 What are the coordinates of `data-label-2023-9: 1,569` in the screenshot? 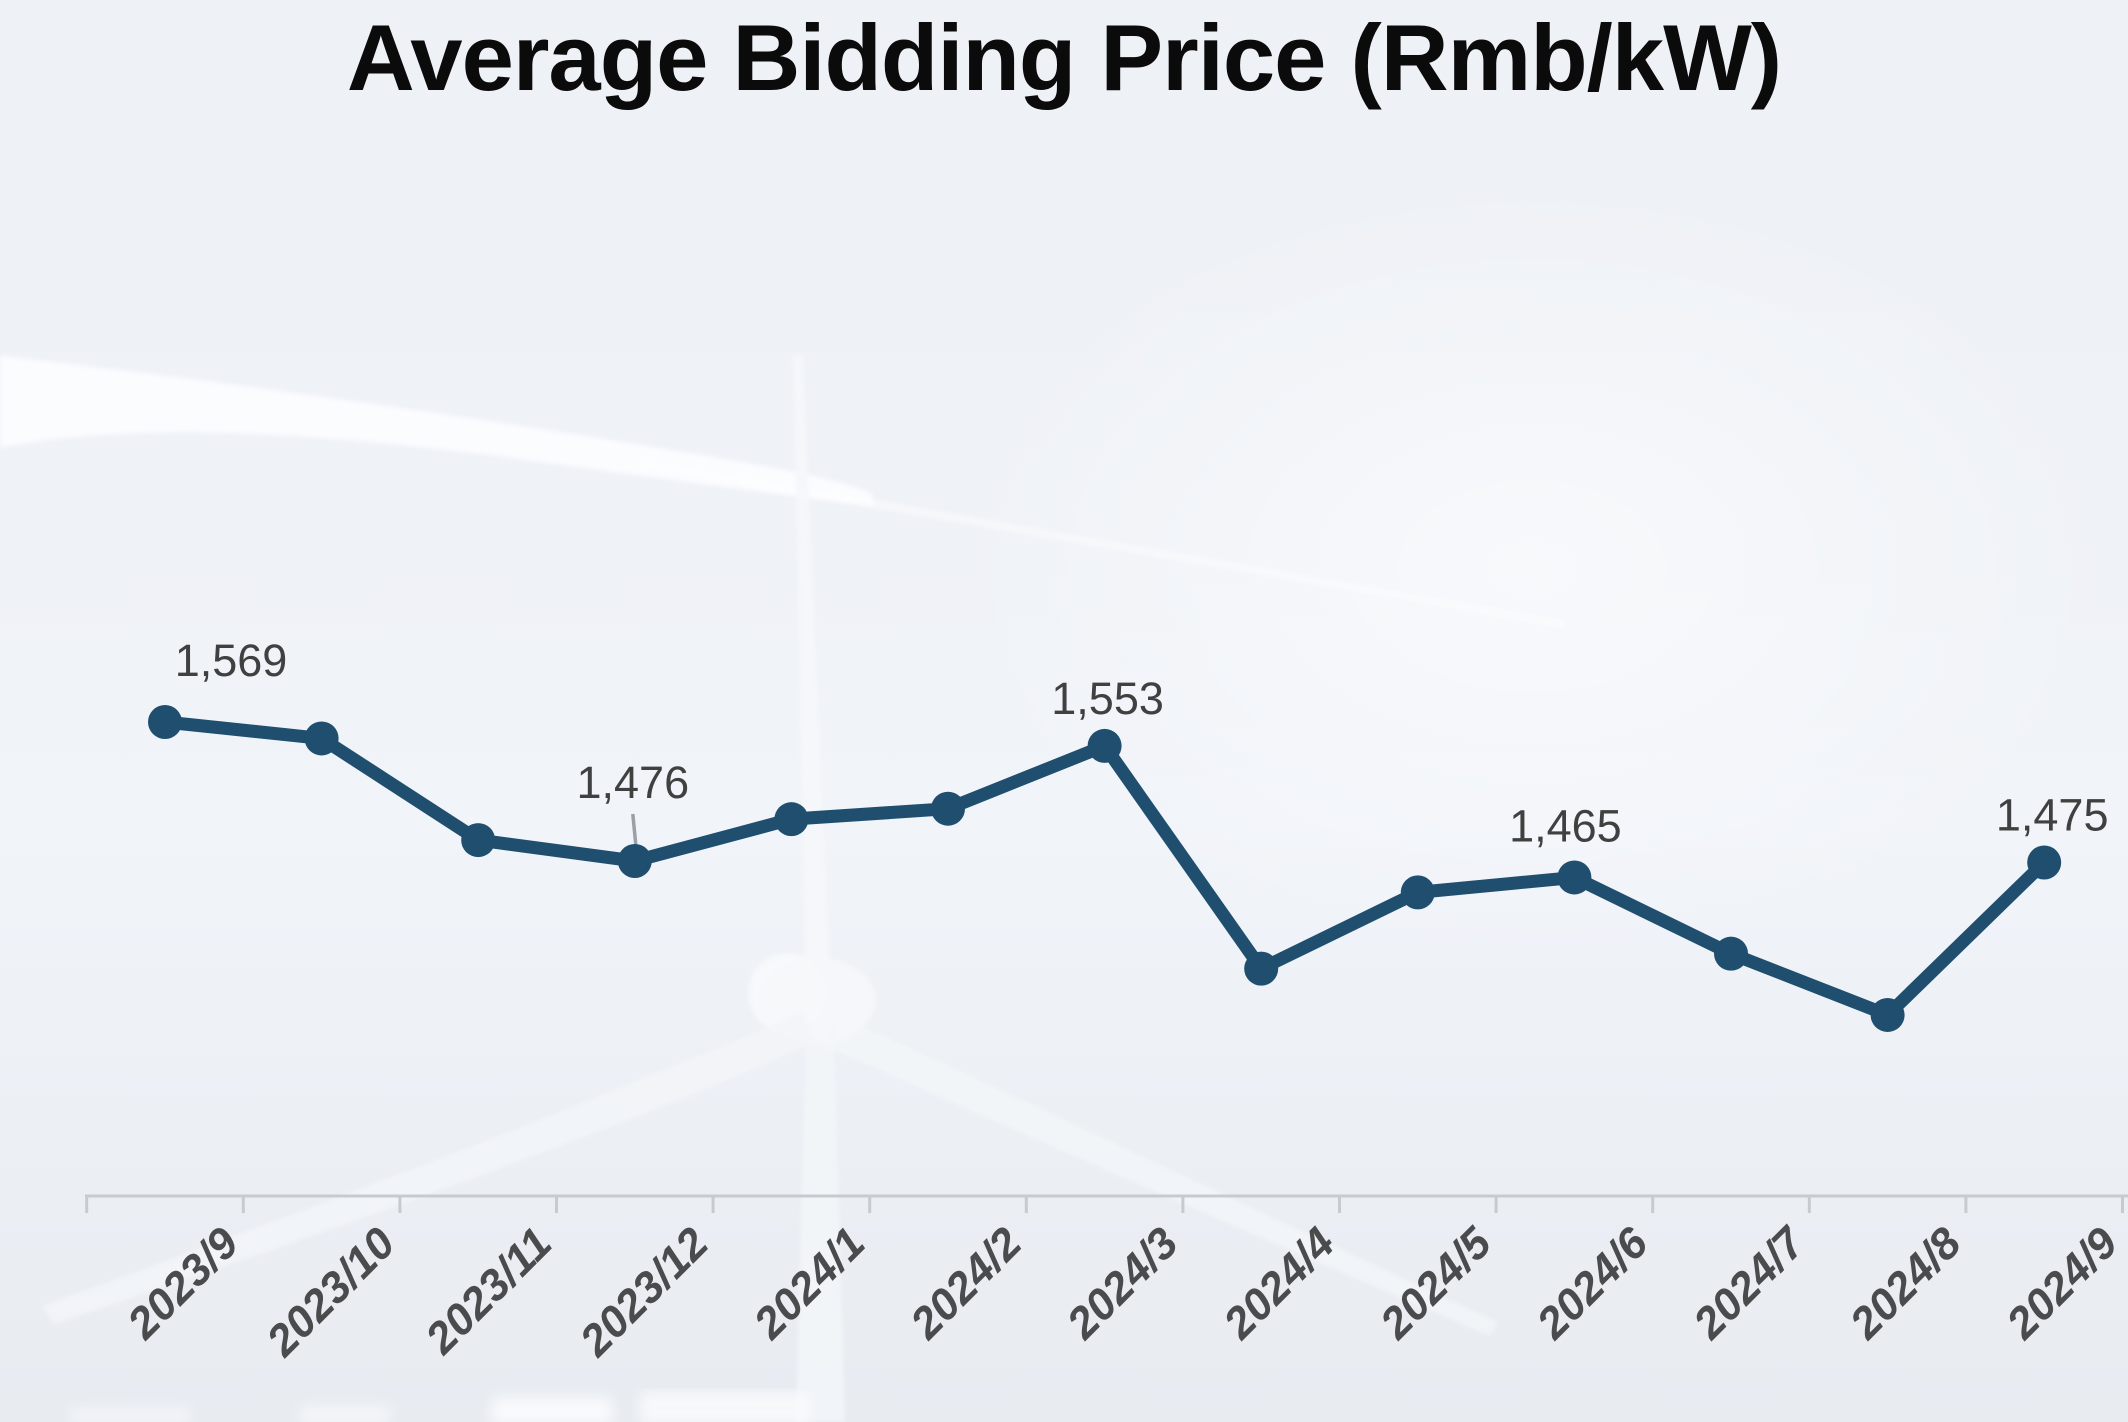 It's located at (231, 660).